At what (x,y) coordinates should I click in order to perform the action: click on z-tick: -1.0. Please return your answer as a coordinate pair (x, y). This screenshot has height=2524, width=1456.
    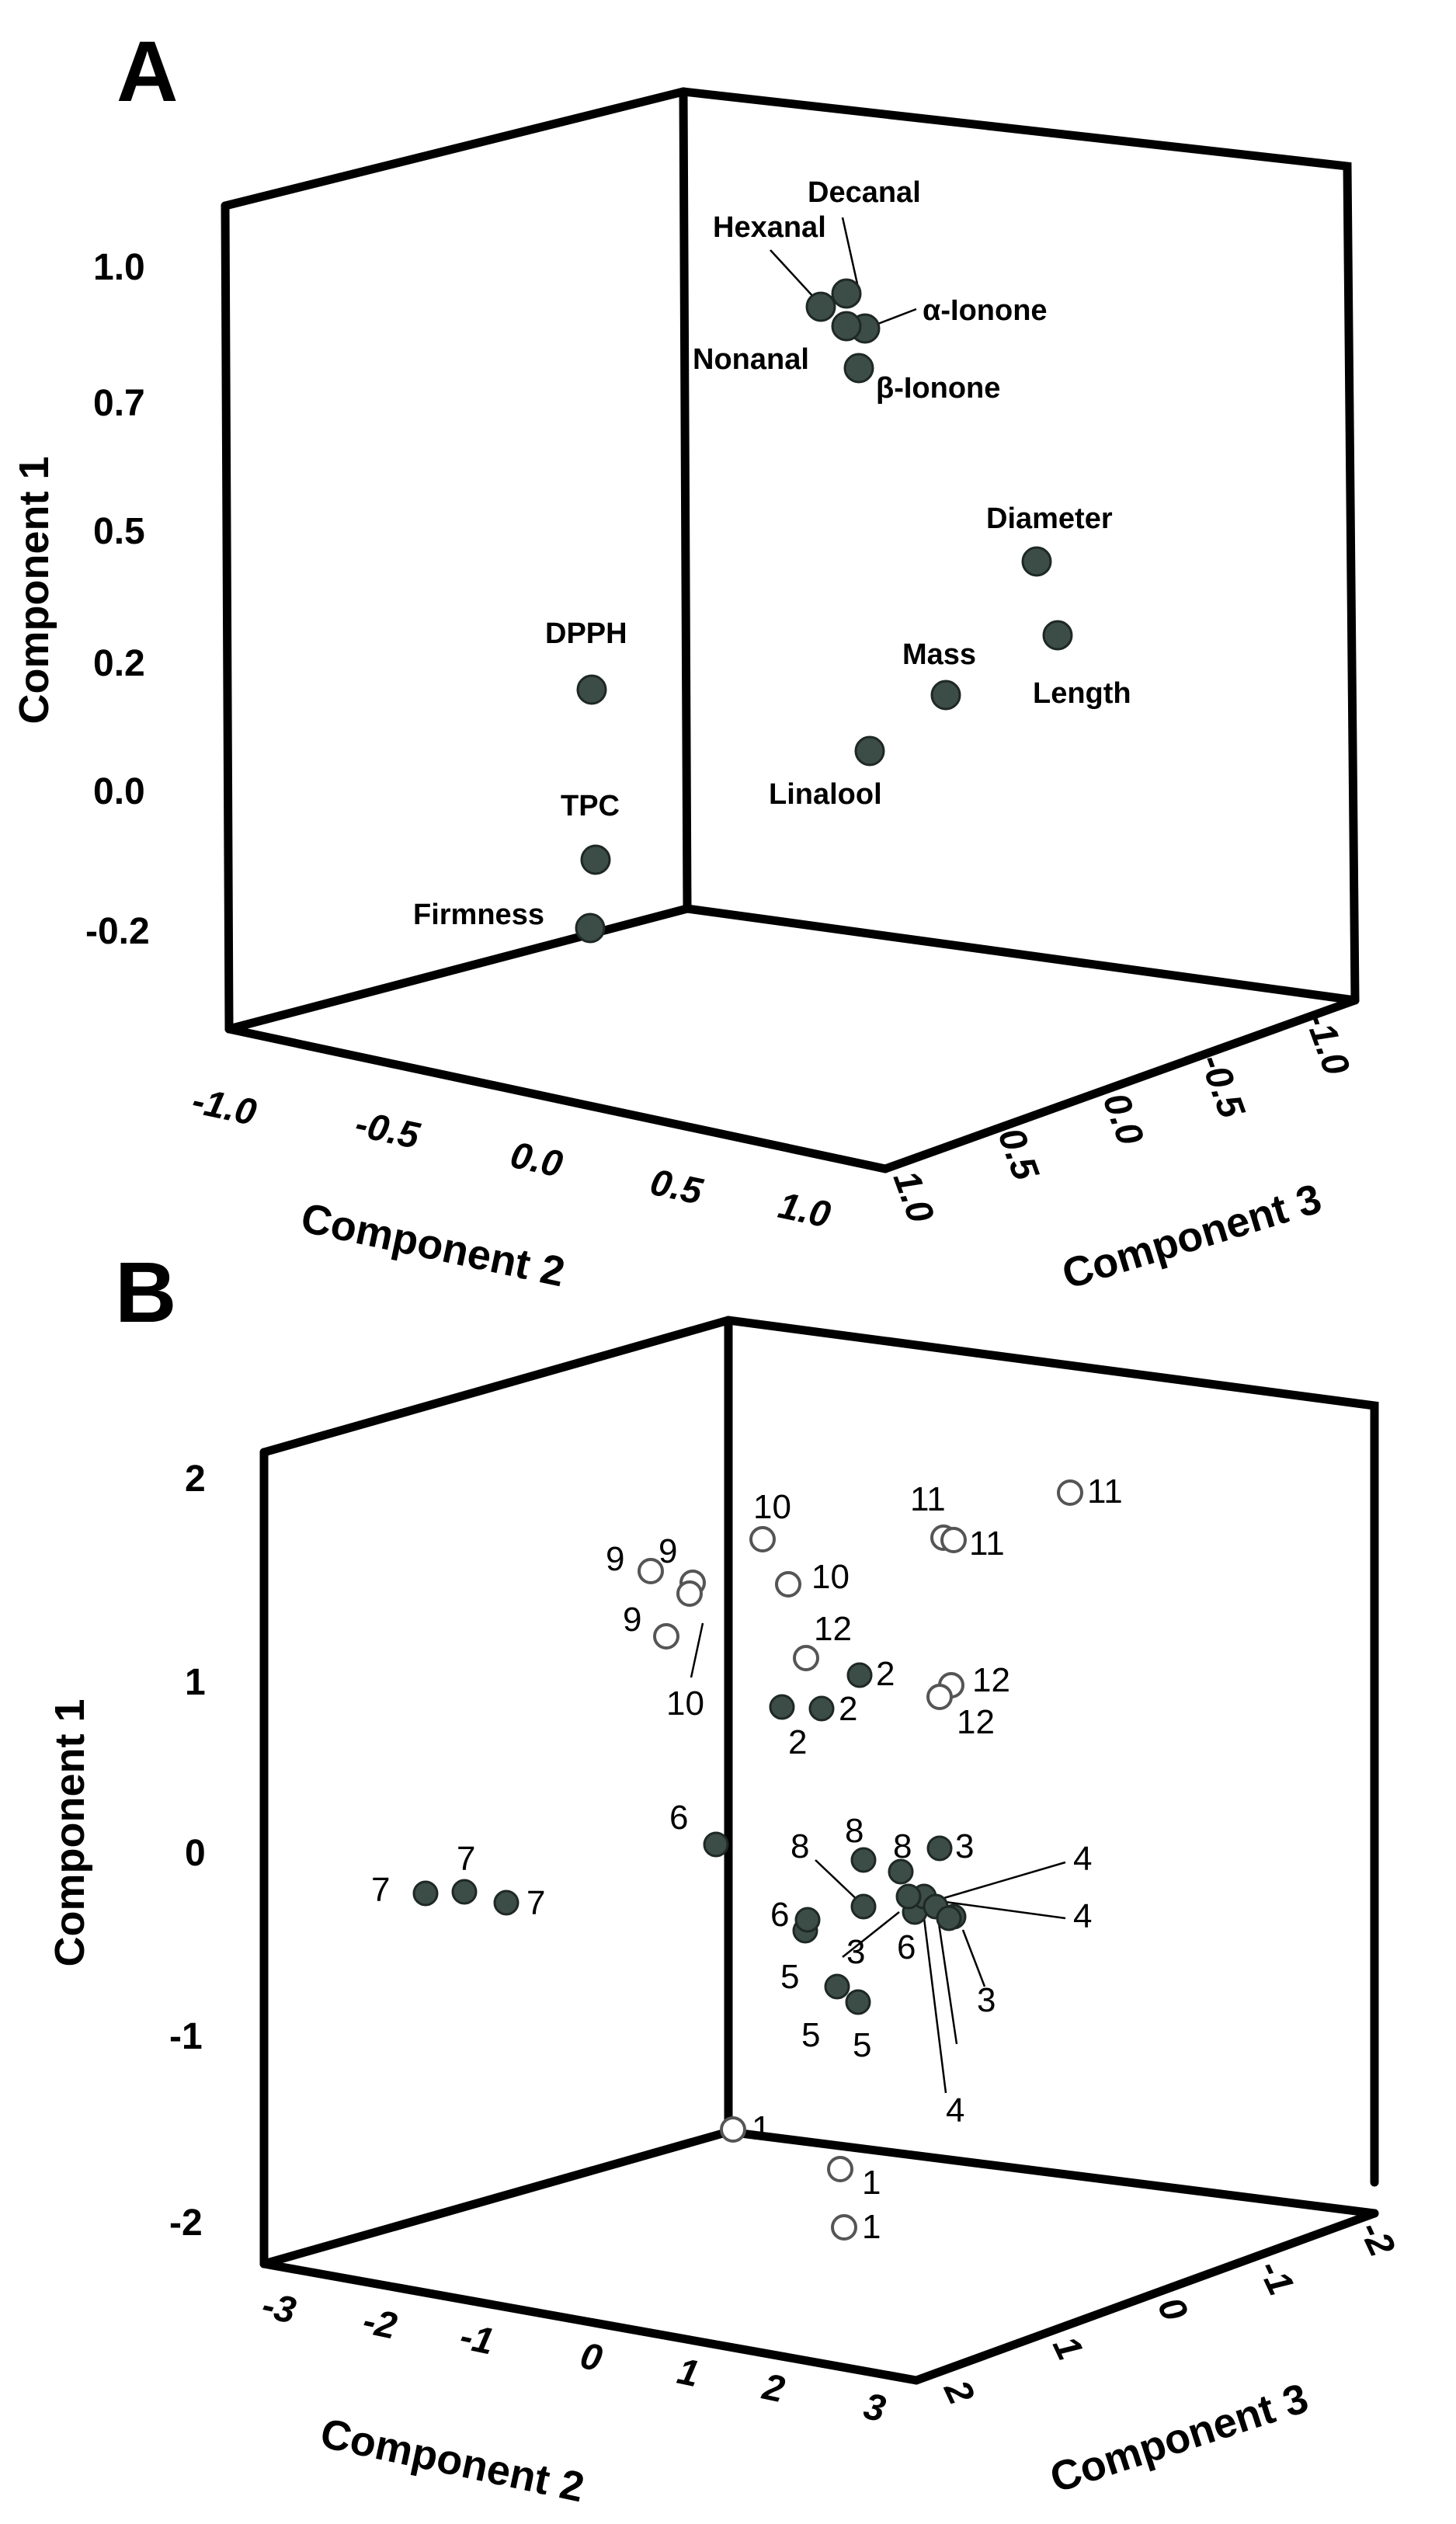
    Looking at the image, I should click on (1327, 1043).